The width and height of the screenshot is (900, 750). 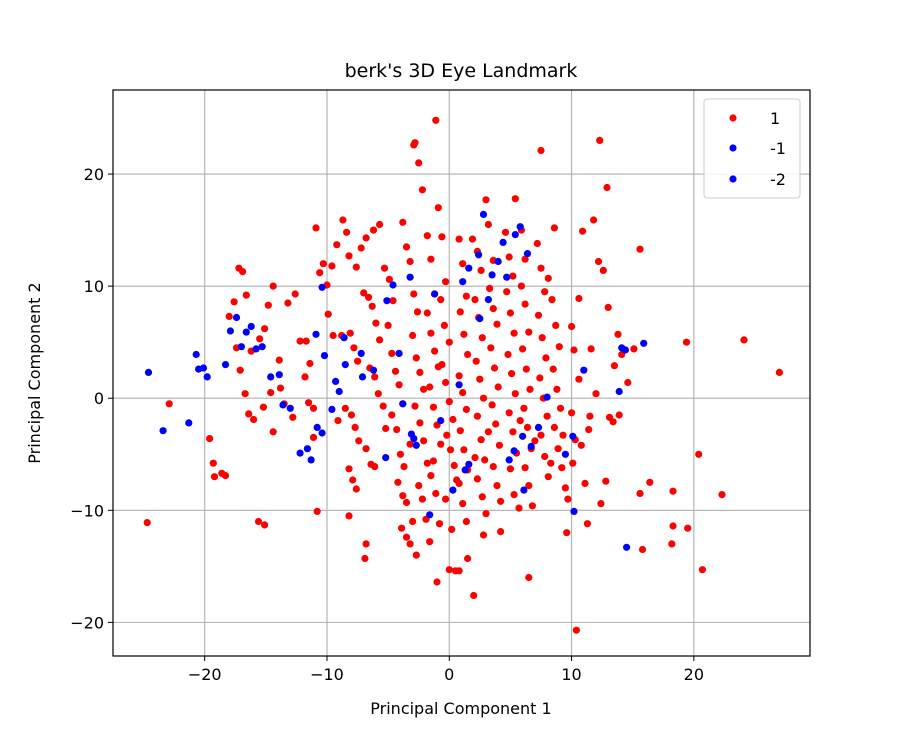 What do you see at coordinates (94, 286) in the screenshot?
I see `y-tick-label: 10` at bounding box center [94, 286].